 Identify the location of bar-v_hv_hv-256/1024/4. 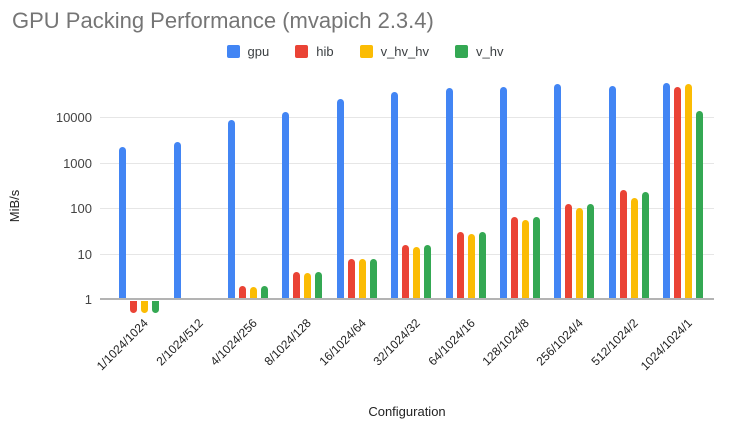
(580, 253).